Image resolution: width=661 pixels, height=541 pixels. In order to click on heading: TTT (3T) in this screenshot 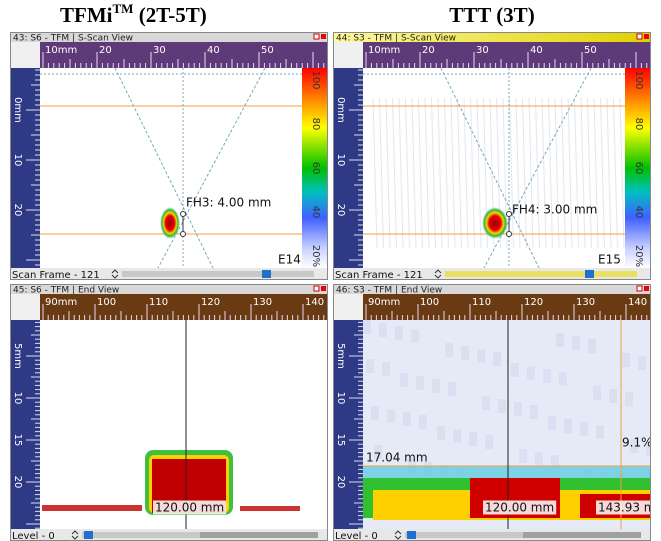, I will do `click(491, 15)`.